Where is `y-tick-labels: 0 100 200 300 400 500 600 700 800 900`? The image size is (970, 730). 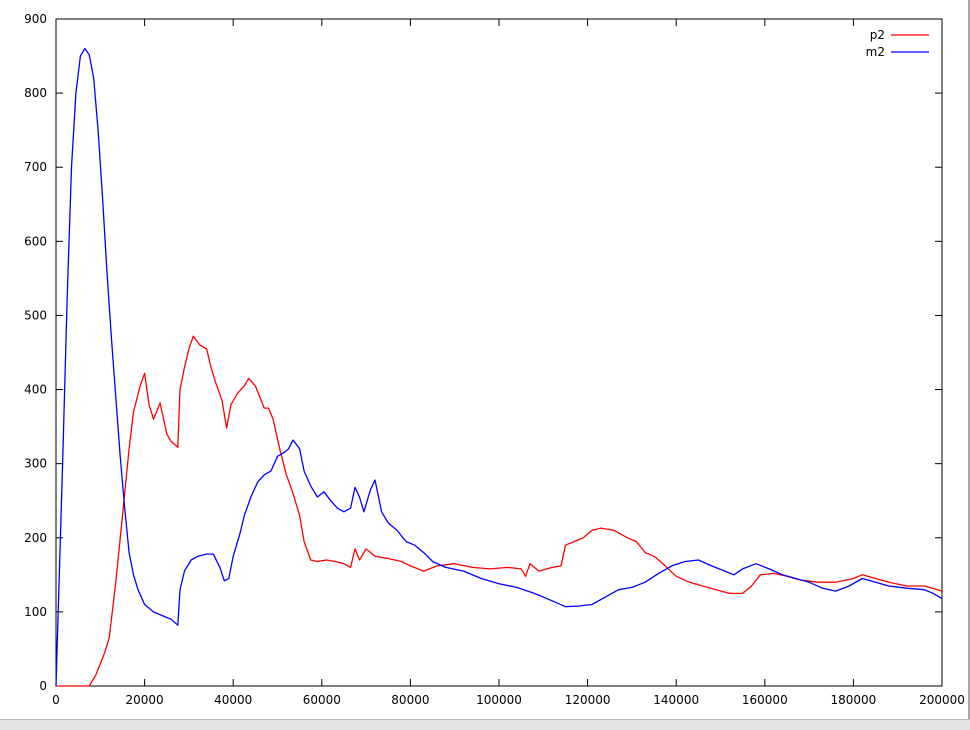
y-tick-labels: 0 100 200 300 400 500 600 700 800 900 is located at coordinates (35, 352).